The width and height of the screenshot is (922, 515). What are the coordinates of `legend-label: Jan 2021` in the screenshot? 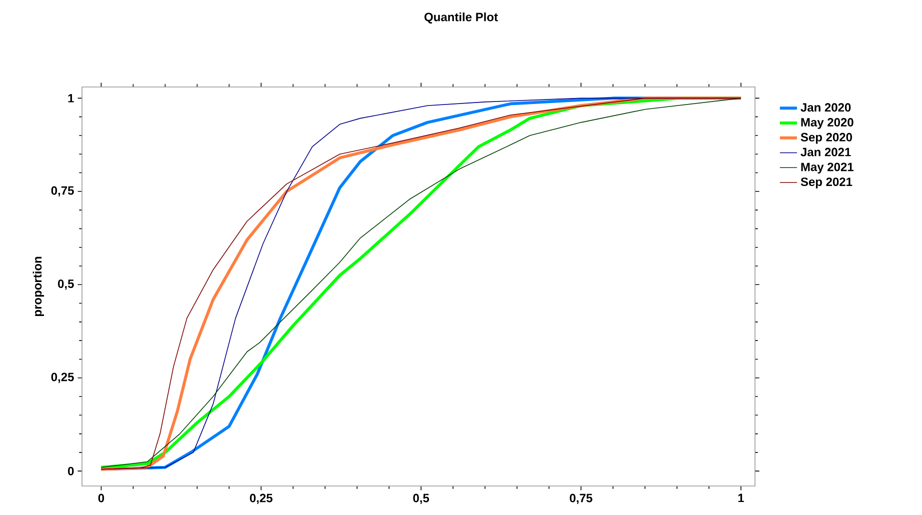 It's located at (825, 152).